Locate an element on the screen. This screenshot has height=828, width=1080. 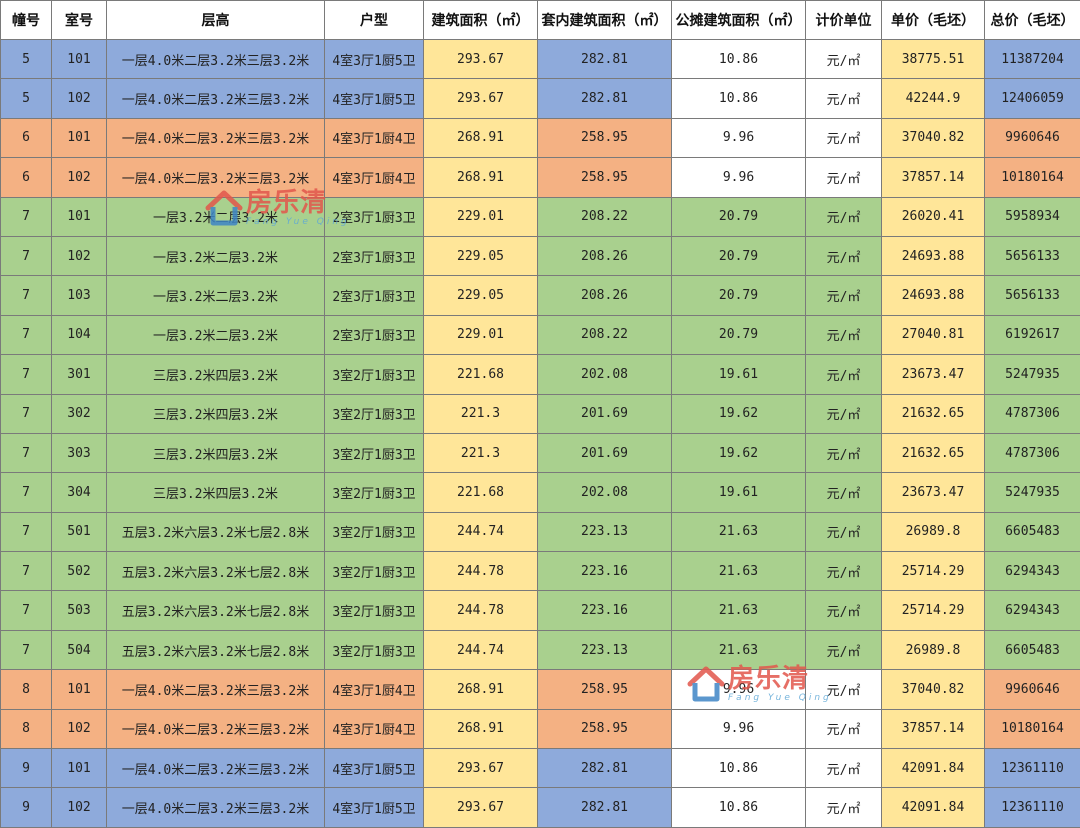
cell-unit-price: 23673.47 is located at coordinates (933, 374).